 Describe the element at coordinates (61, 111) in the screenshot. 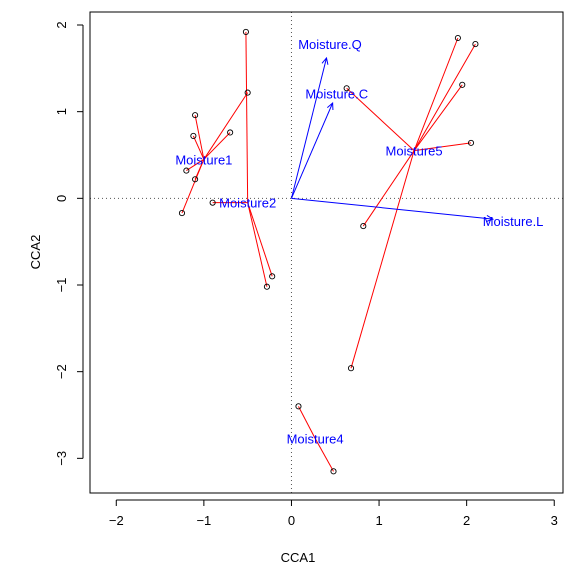

I see `y-tick-label: 1` at that location.